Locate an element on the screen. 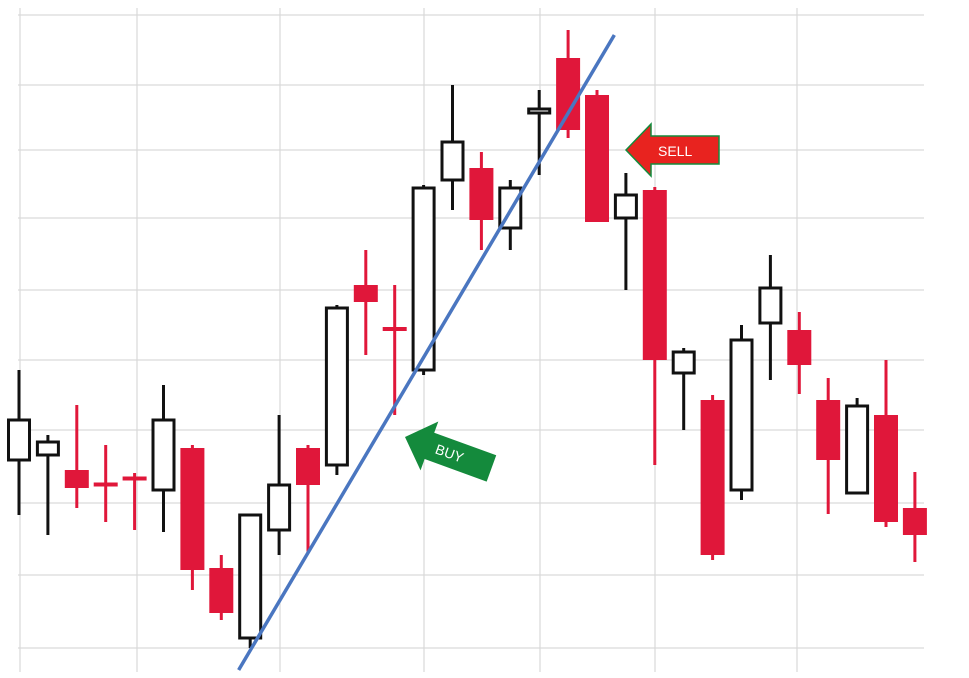 The width and height of the screenshot is (969, 678). buy-arrow-shape is located at coordinates (451, 451).